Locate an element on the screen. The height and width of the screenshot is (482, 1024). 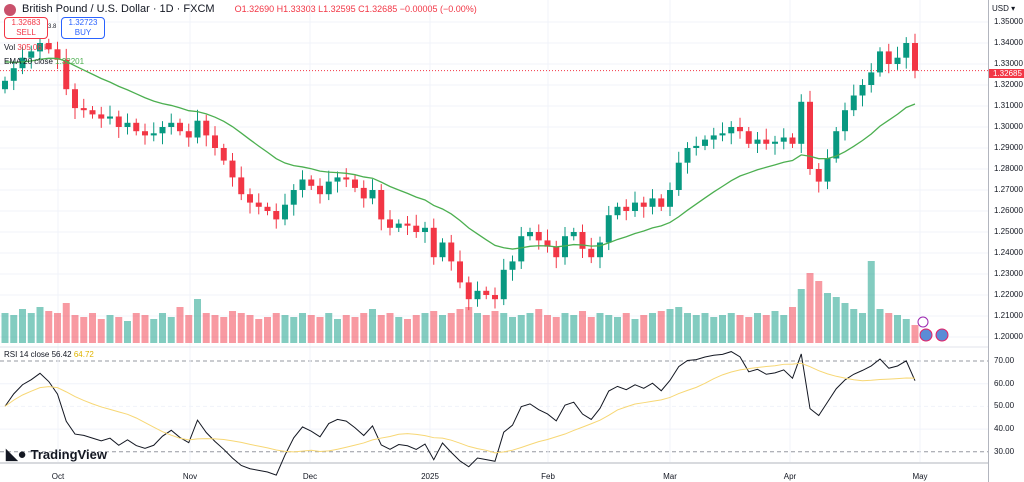
lightning-event-icon is located at coordinates (923, 322).